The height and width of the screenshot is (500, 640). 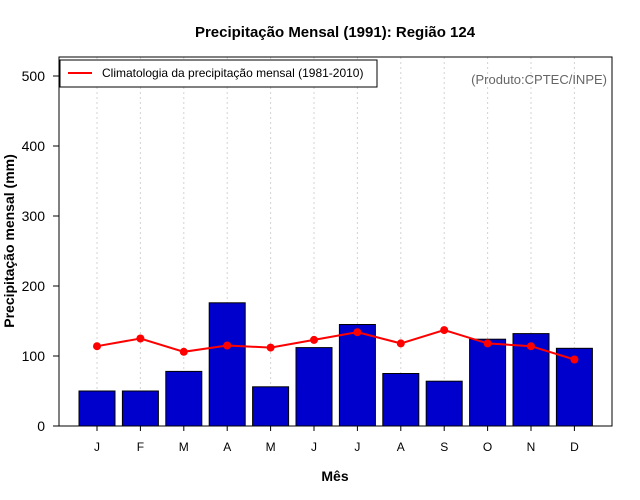 What do you see at coordinates (41, 426) in the screenshot?
I see `y-tick-label: 0` at bounding box center [41, 426].